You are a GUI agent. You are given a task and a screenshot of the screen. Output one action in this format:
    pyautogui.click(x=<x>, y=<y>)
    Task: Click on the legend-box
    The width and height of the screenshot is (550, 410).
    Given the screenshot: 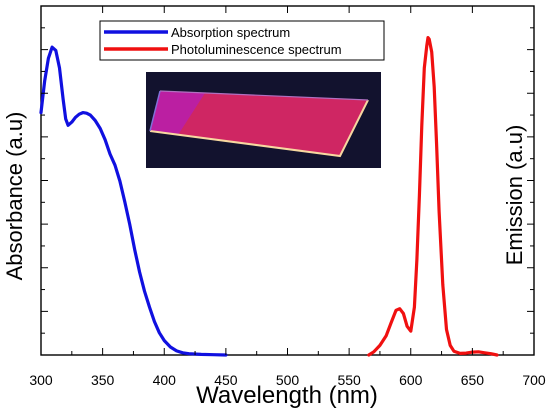 What is the action you would take?
    pyautogui.click(x=242, y=40)
    